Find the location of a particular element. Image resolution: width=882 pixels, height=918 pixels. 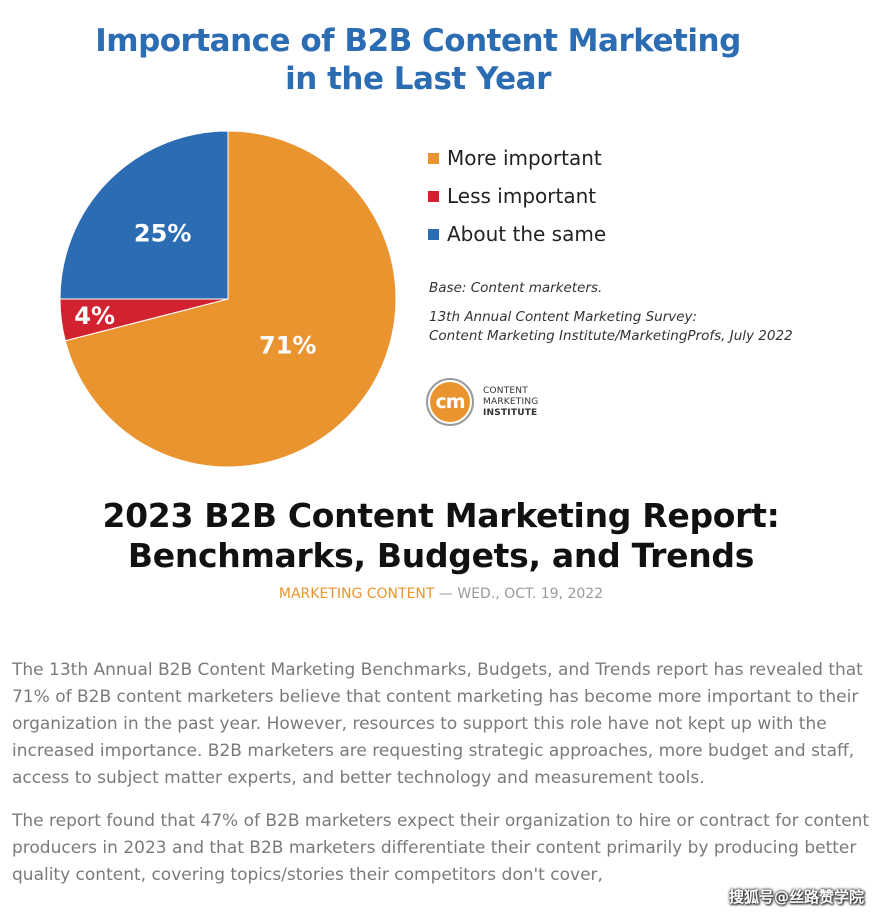

cmi-logo: cm CONTENT MARKETING INSTITUTE is located at coordinates (482, 402).